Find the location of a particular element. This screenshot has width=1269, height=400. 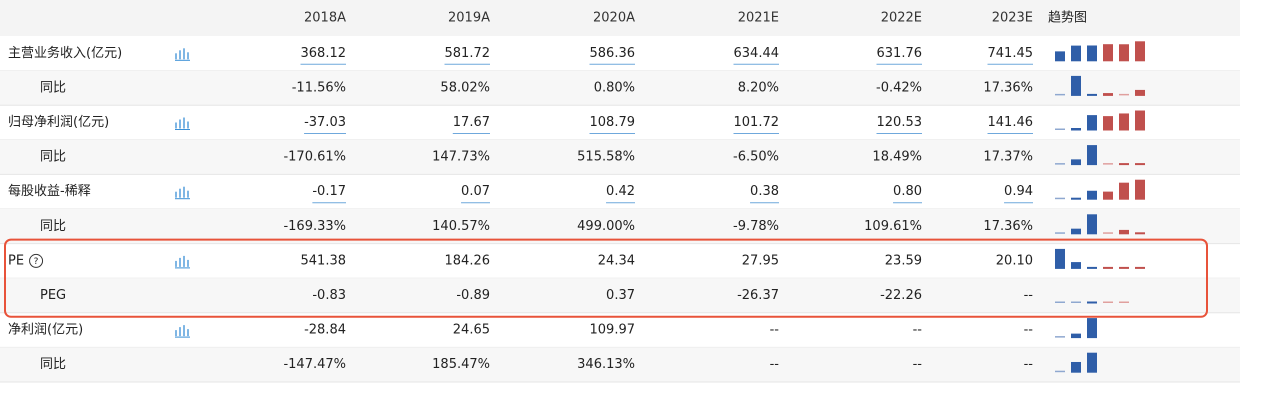

row-label: 每股收益-稀释 is located at coordinates (49, 191).